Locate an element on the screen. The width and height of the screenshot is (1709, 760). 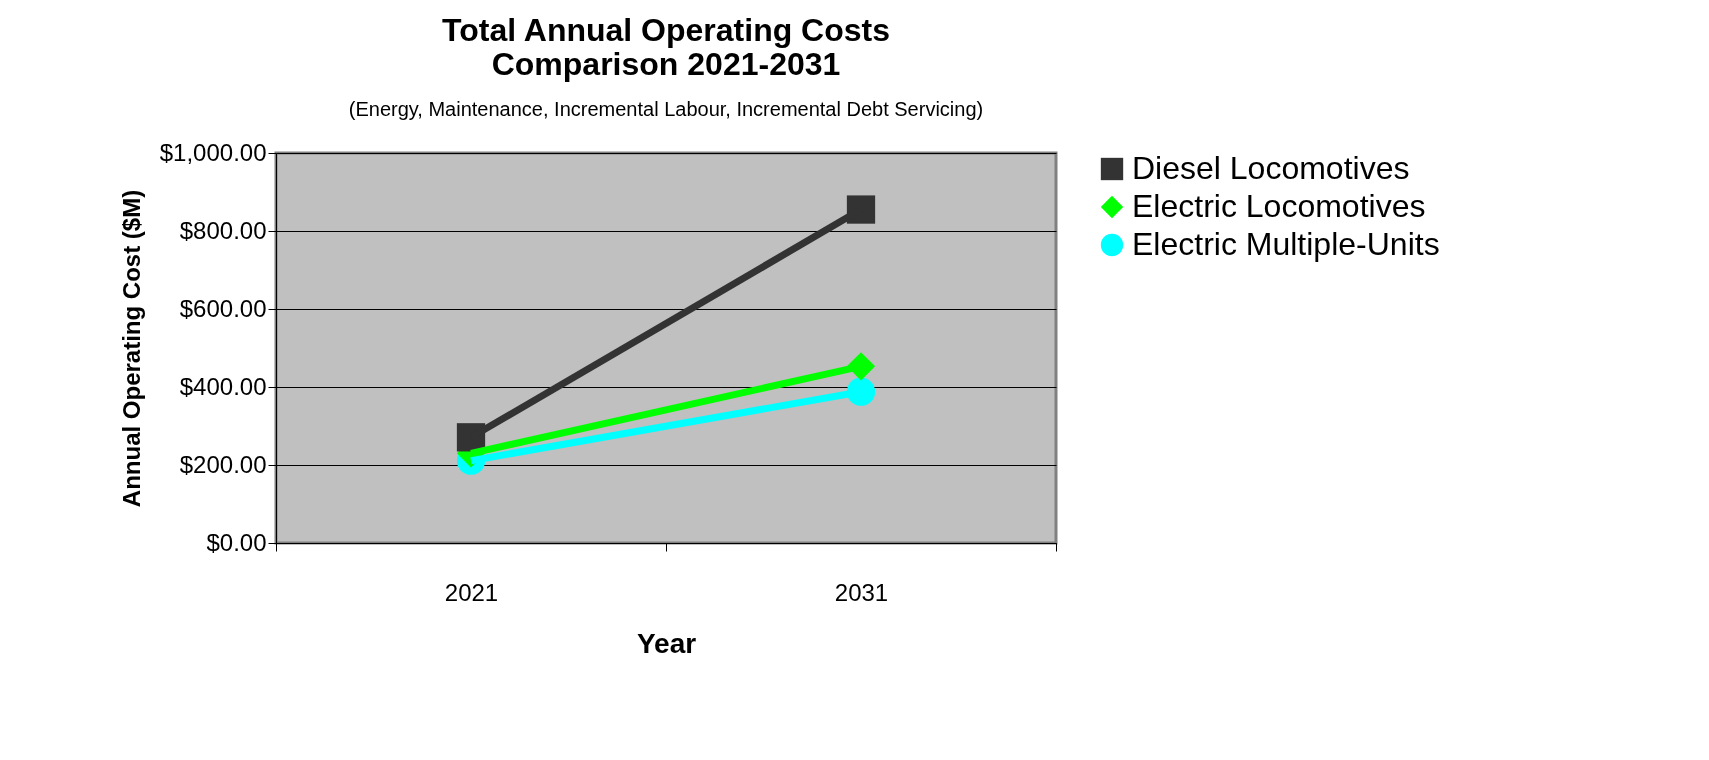
legend-label: Diesel Locomotives is located at coordinates (1271, 168).